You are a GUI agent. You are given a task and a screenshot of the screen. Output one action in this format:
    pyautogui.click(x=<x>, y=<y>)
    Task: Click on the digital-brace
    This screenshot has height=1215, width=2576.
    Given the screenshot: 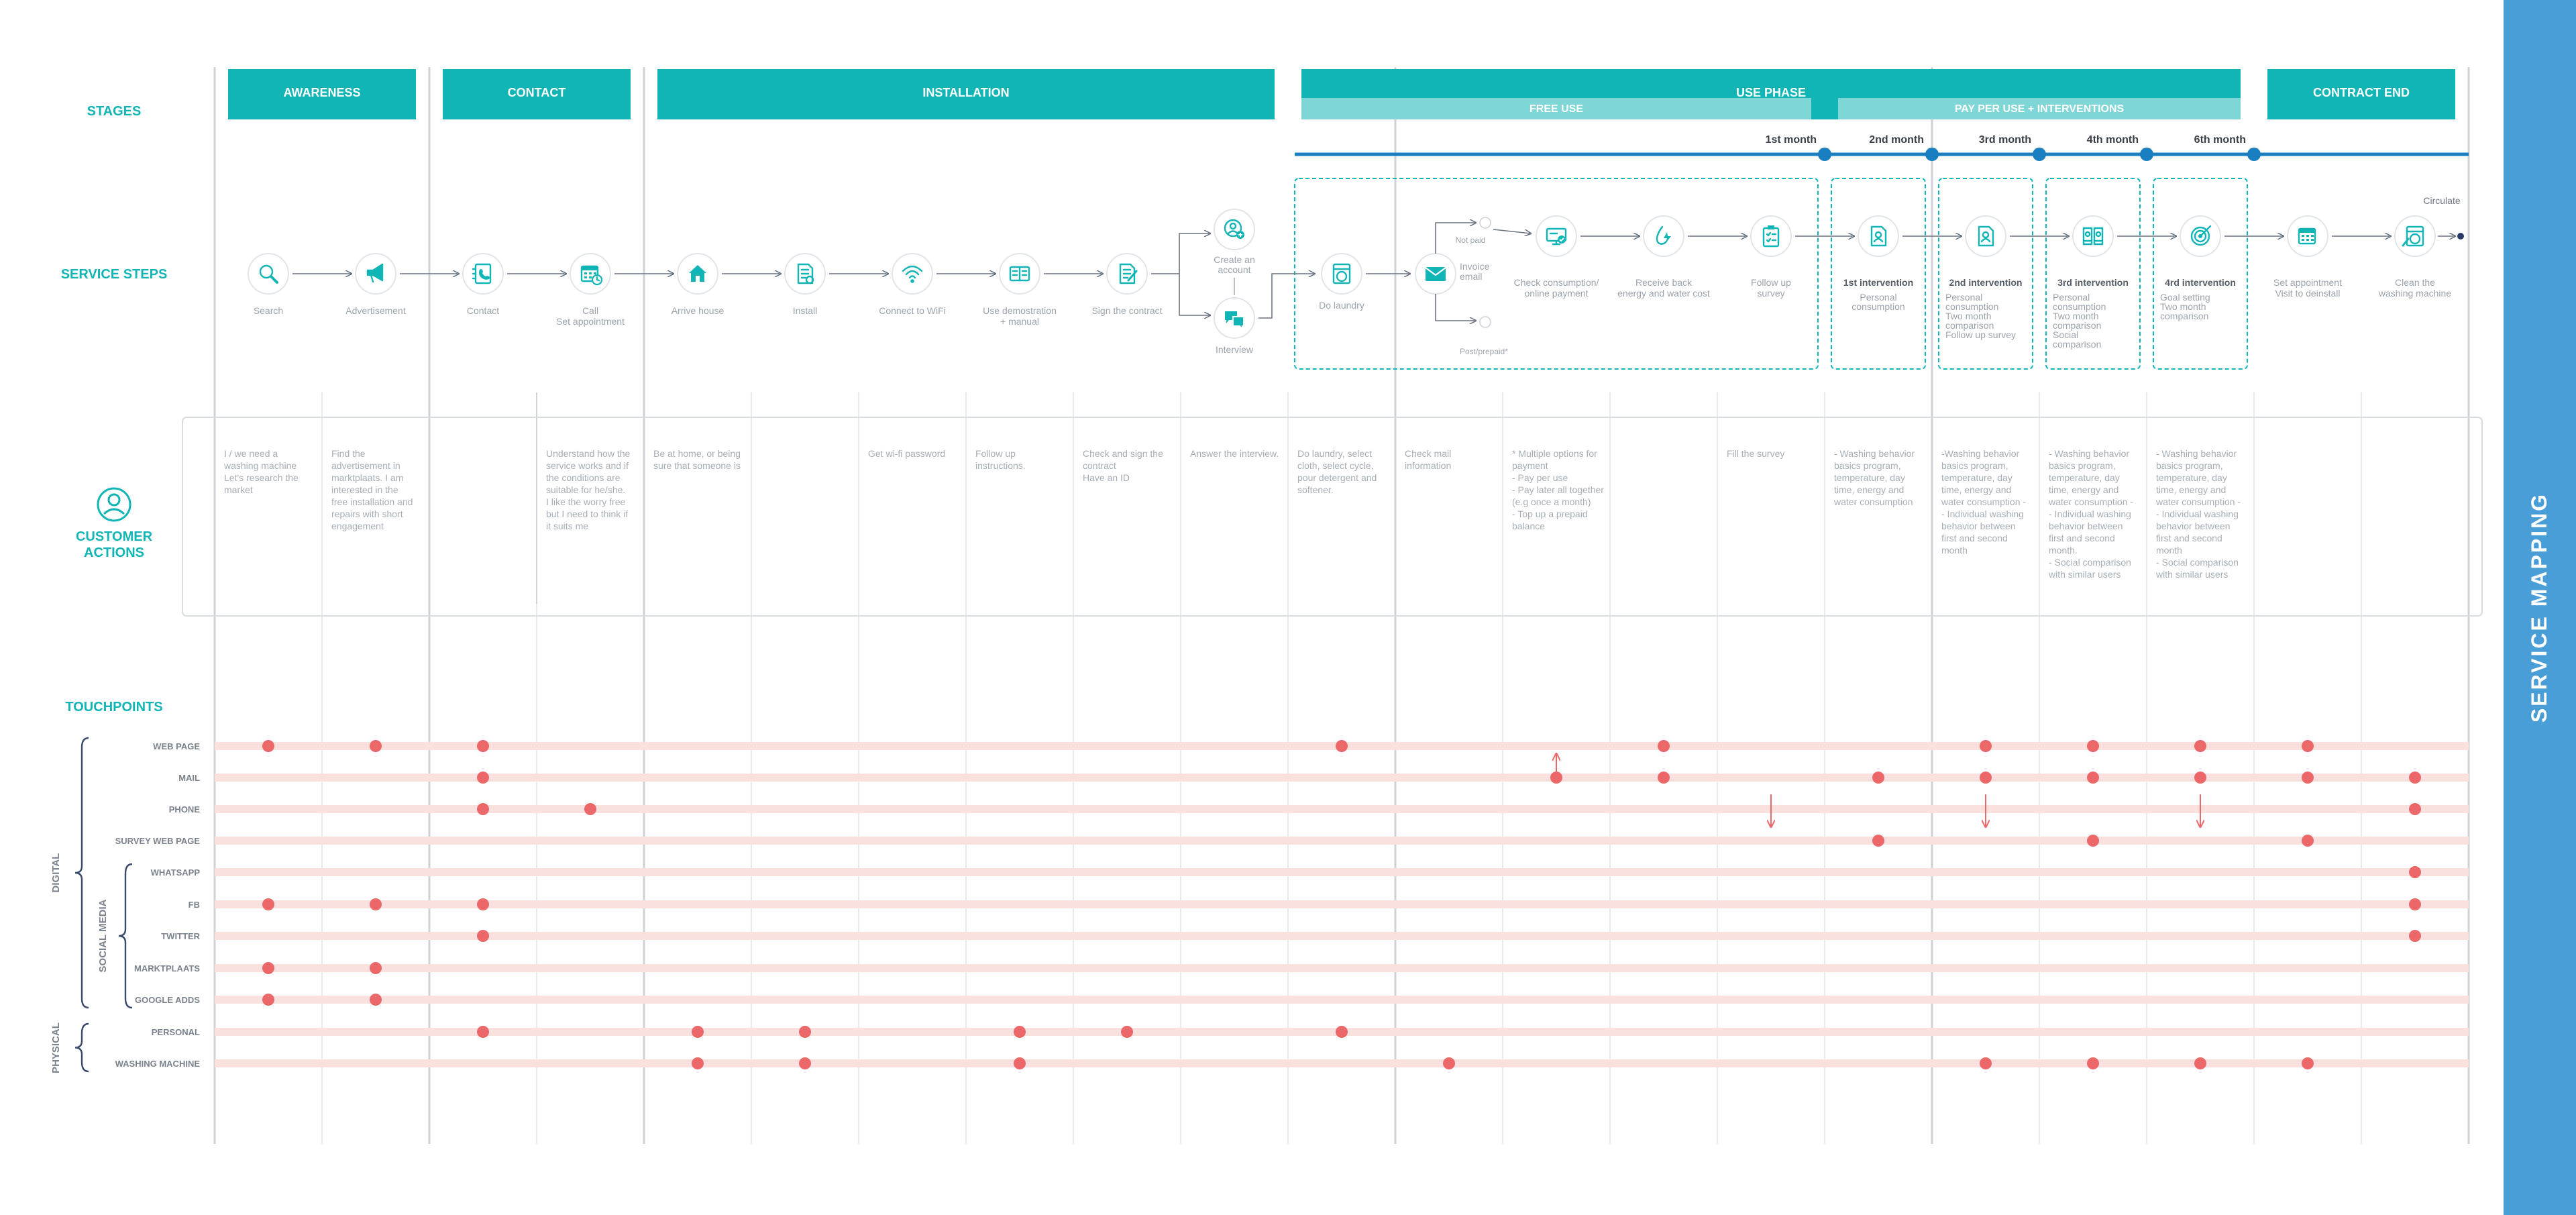 What is the action you would take?
    pyautogui.click(x=81, y=873)
    